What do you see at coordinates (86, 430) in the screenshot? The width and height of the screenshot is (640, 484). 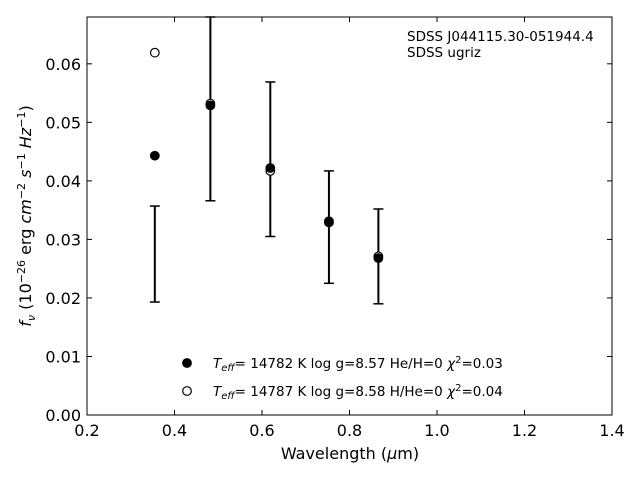 I see `x-tick-label-0: 0.2` at bounding box center [86, 430].